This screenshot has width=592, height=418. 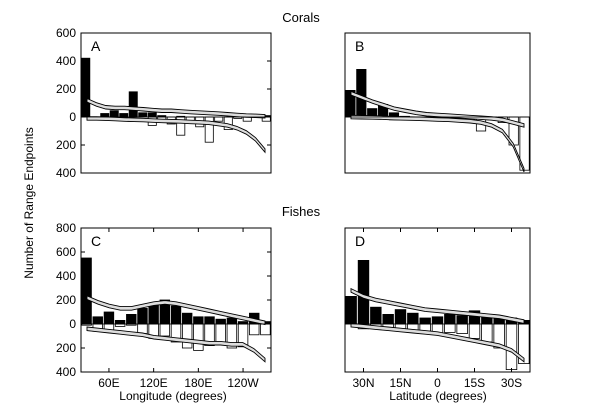 What do you see at coordinates (511, 383) in the screenshot?
I see `x-tick-label: 30S` at bounding box center [511, 383].